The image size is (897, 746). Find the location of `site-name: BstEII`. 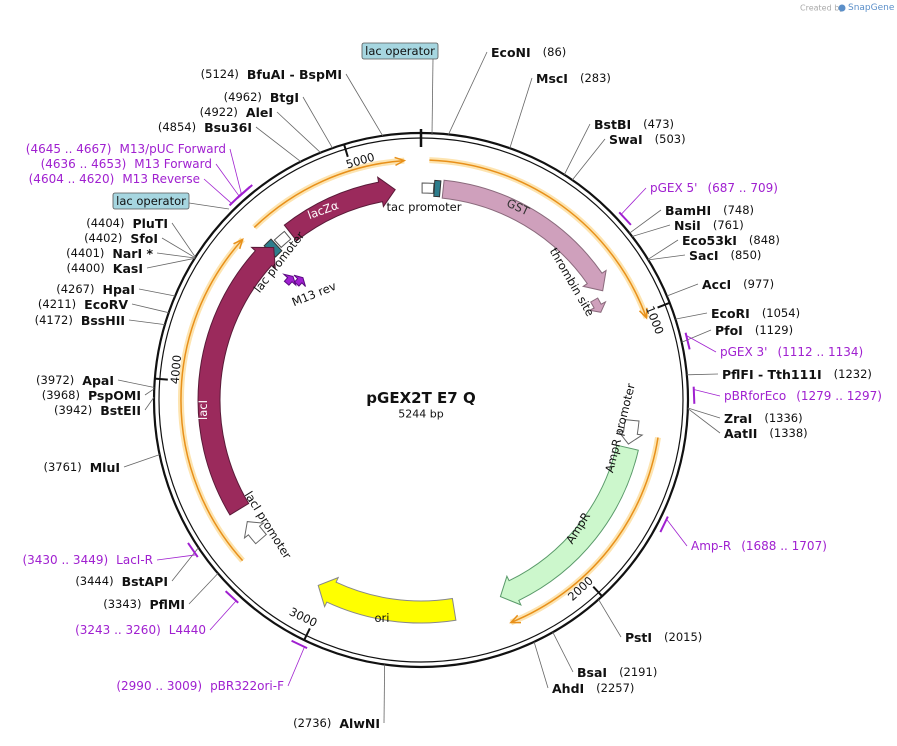

site-name: BstEII is located at coordinates (120, 410).